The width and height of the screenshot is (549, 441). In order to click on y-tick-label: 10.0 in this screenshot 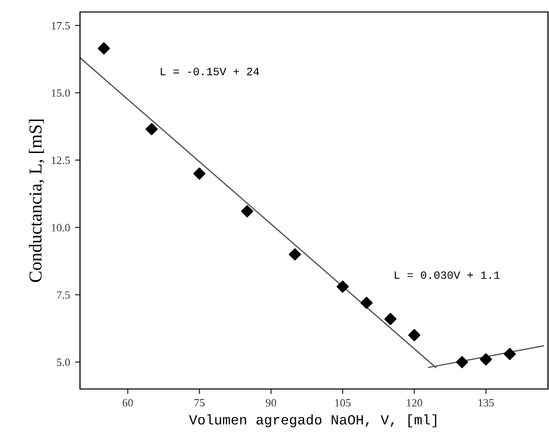, I will do `click(61, 228)`.